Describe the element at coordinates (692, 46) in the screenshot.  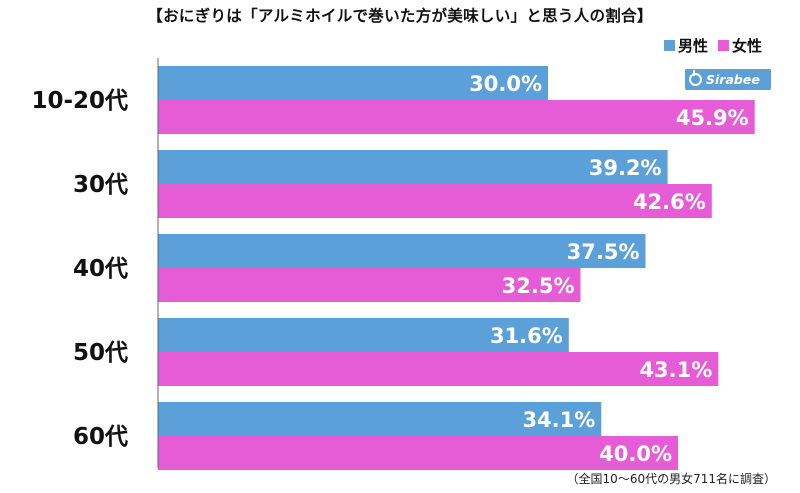
I see `legend-label-male: 男性` at that location.